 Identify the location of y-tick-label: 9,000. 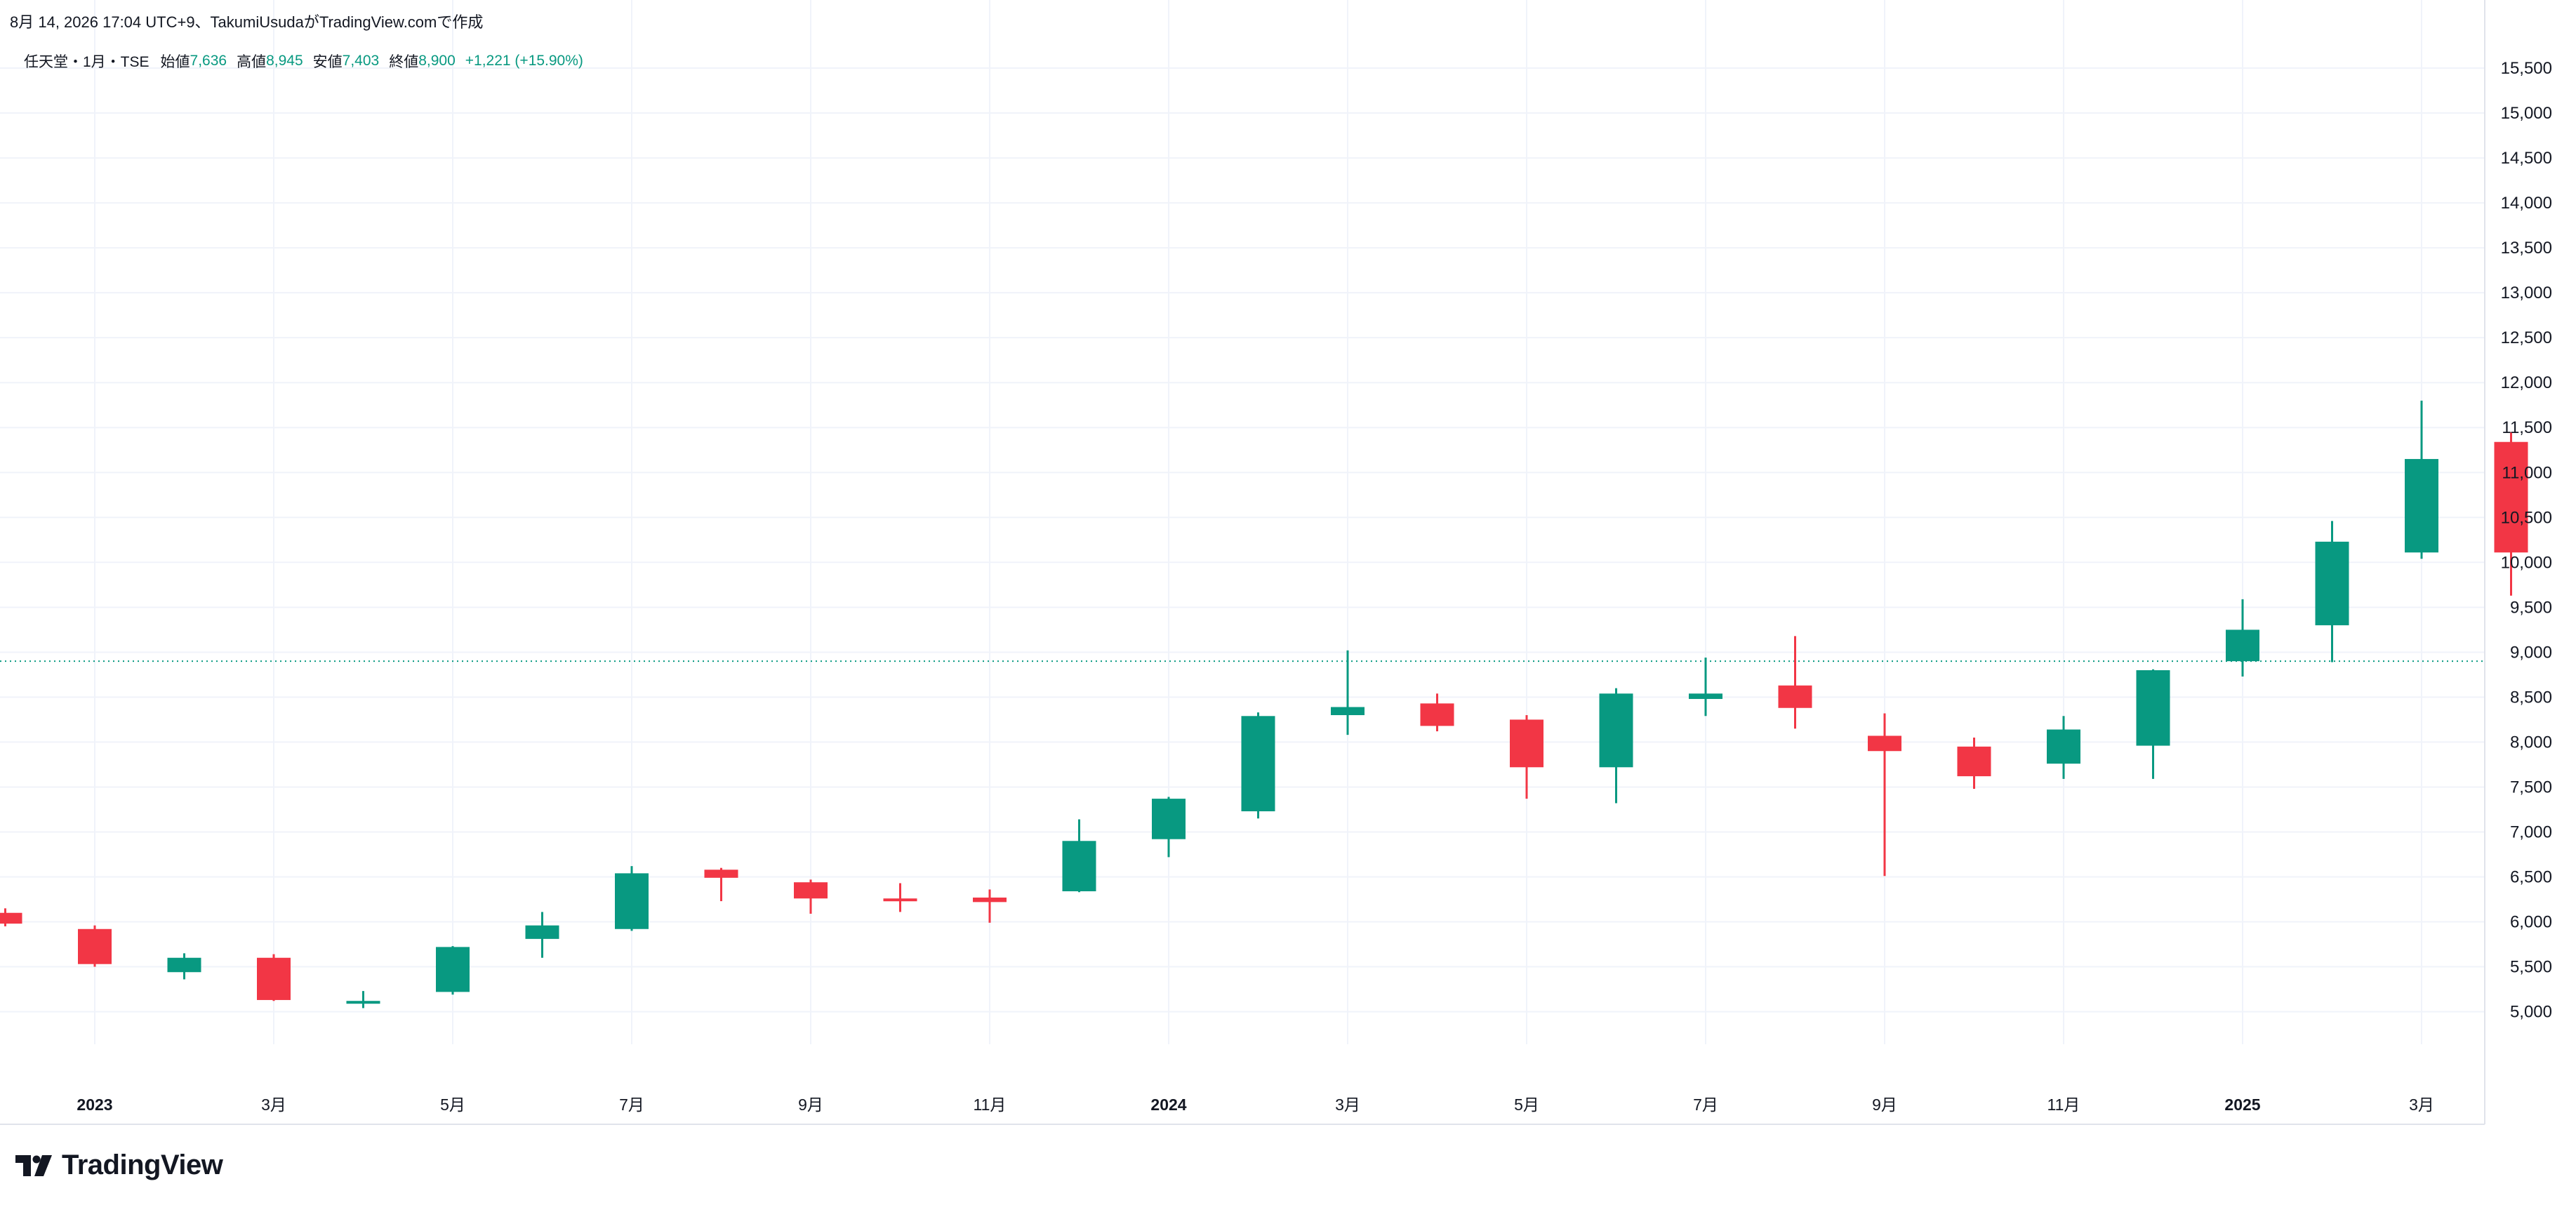
(2531, 653).